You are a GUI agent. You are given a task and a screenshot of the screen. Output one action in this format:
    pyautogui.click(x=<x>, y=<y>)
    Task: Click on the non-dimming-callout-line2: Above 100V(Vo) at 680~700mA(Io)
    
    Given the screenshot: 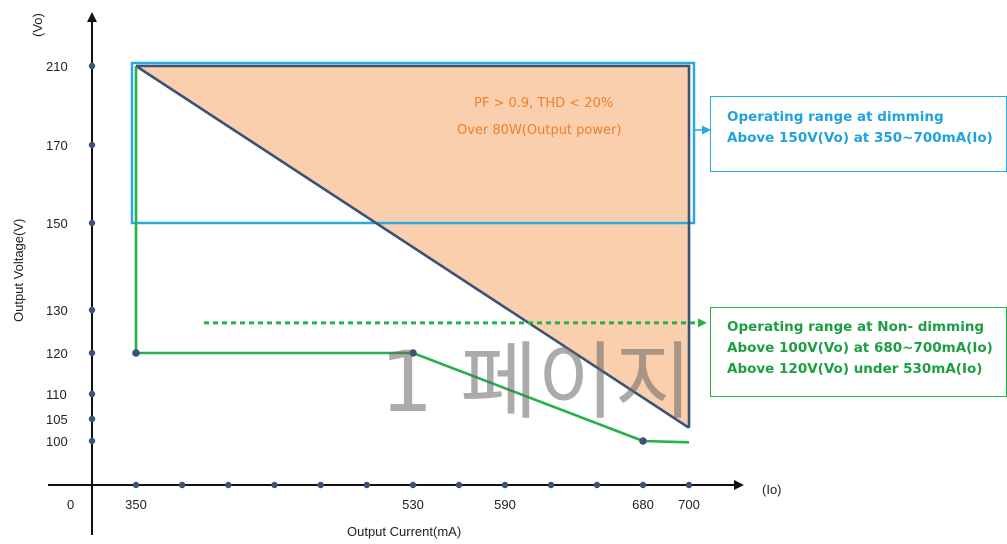 What is the action you would take?
    pyautogui.click(x=860, y=348)
    